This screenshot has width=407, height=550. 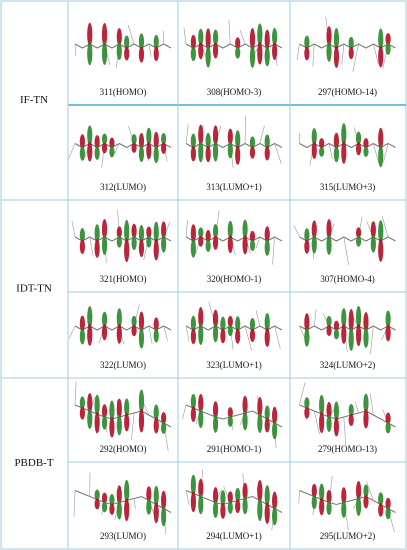 What do you see at coordinates (33, 463) in the screenshot?
I see `group-label: PBDB-T` at bounding box center [33, 463].